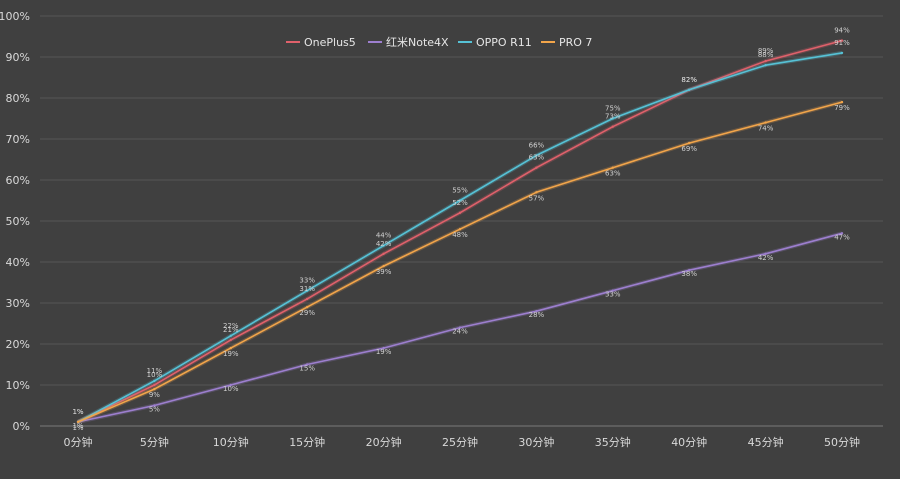 The image size is (900, 479). I want to click on data-label: 73%, so click(613, 117).